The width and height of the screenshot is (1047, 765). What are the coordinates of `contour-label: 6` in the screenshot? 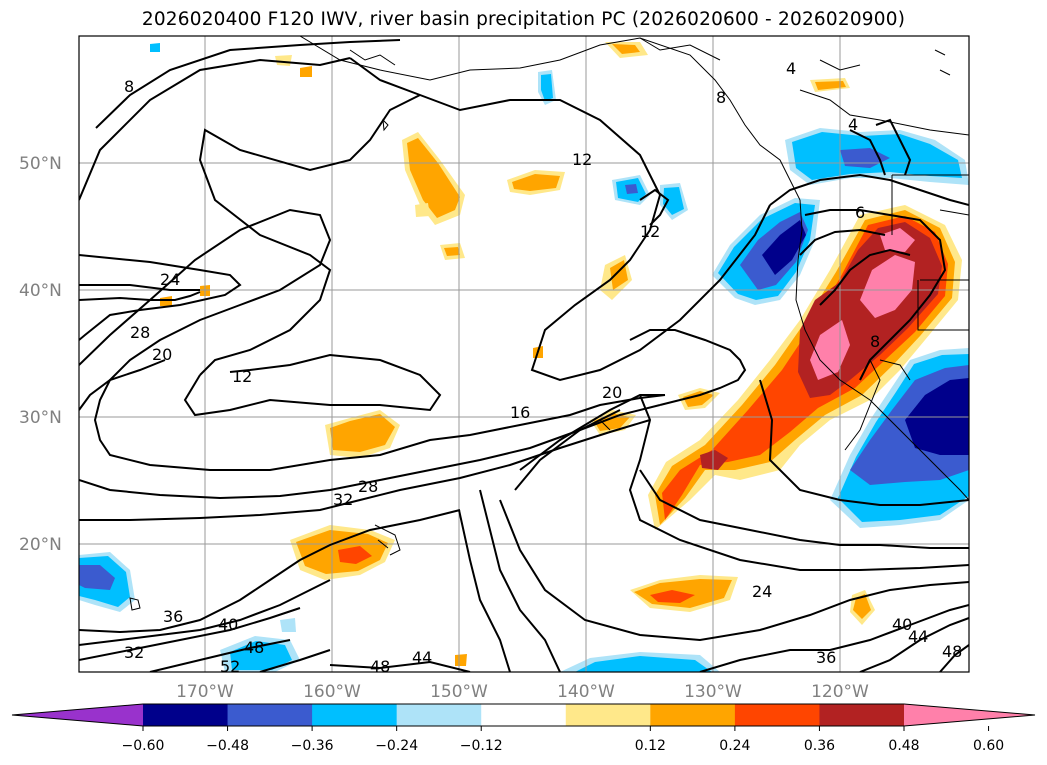 It's located at (860, 212).